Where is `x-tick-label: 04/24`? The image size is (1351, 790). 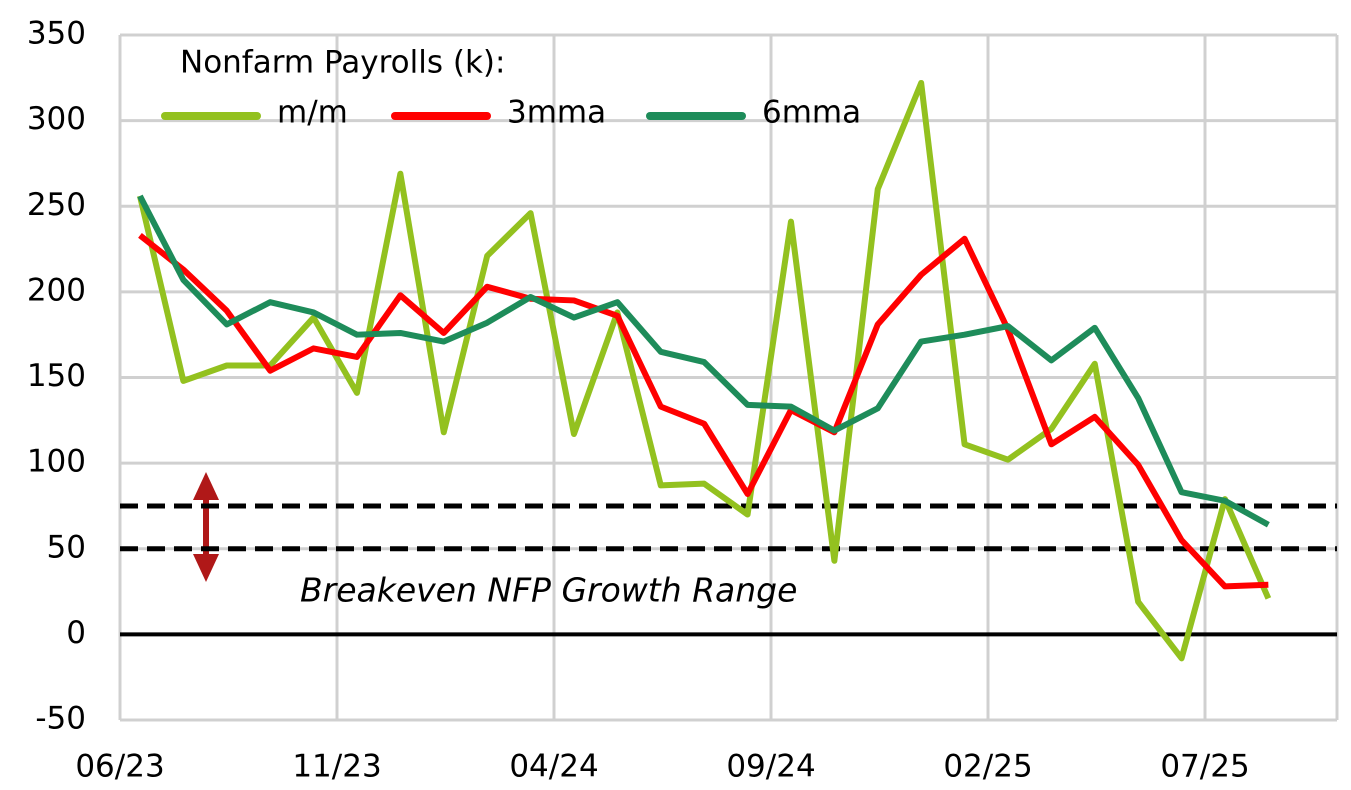 x-tick-label: 04/24 is located at coordinates (553, 767).